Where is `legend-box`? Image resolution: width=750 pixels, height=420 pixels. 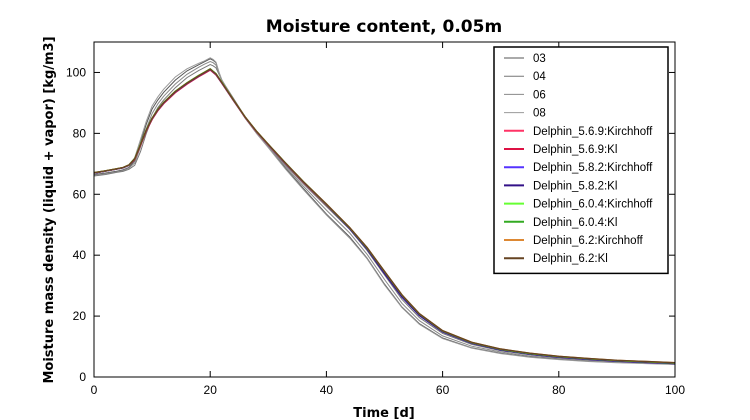 legend-box is located at coordinates (581, 160).